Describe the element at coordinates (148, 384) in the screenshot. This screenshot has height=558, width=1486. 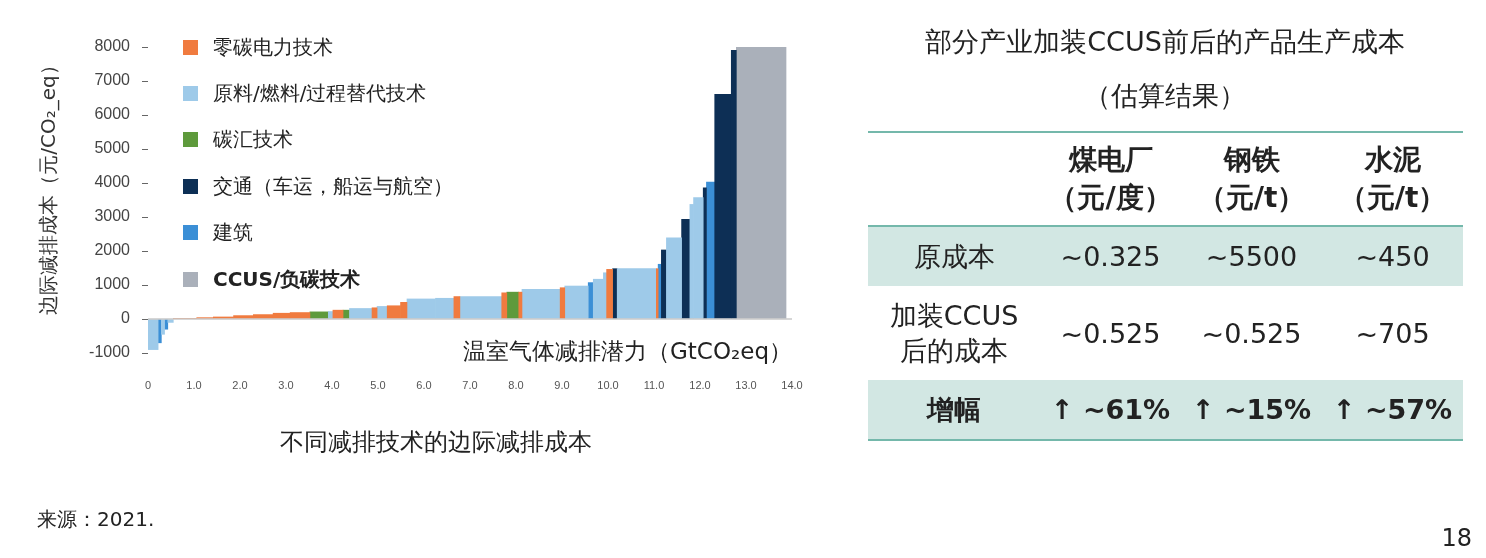
I see `x-tick-label: 0` at that location.